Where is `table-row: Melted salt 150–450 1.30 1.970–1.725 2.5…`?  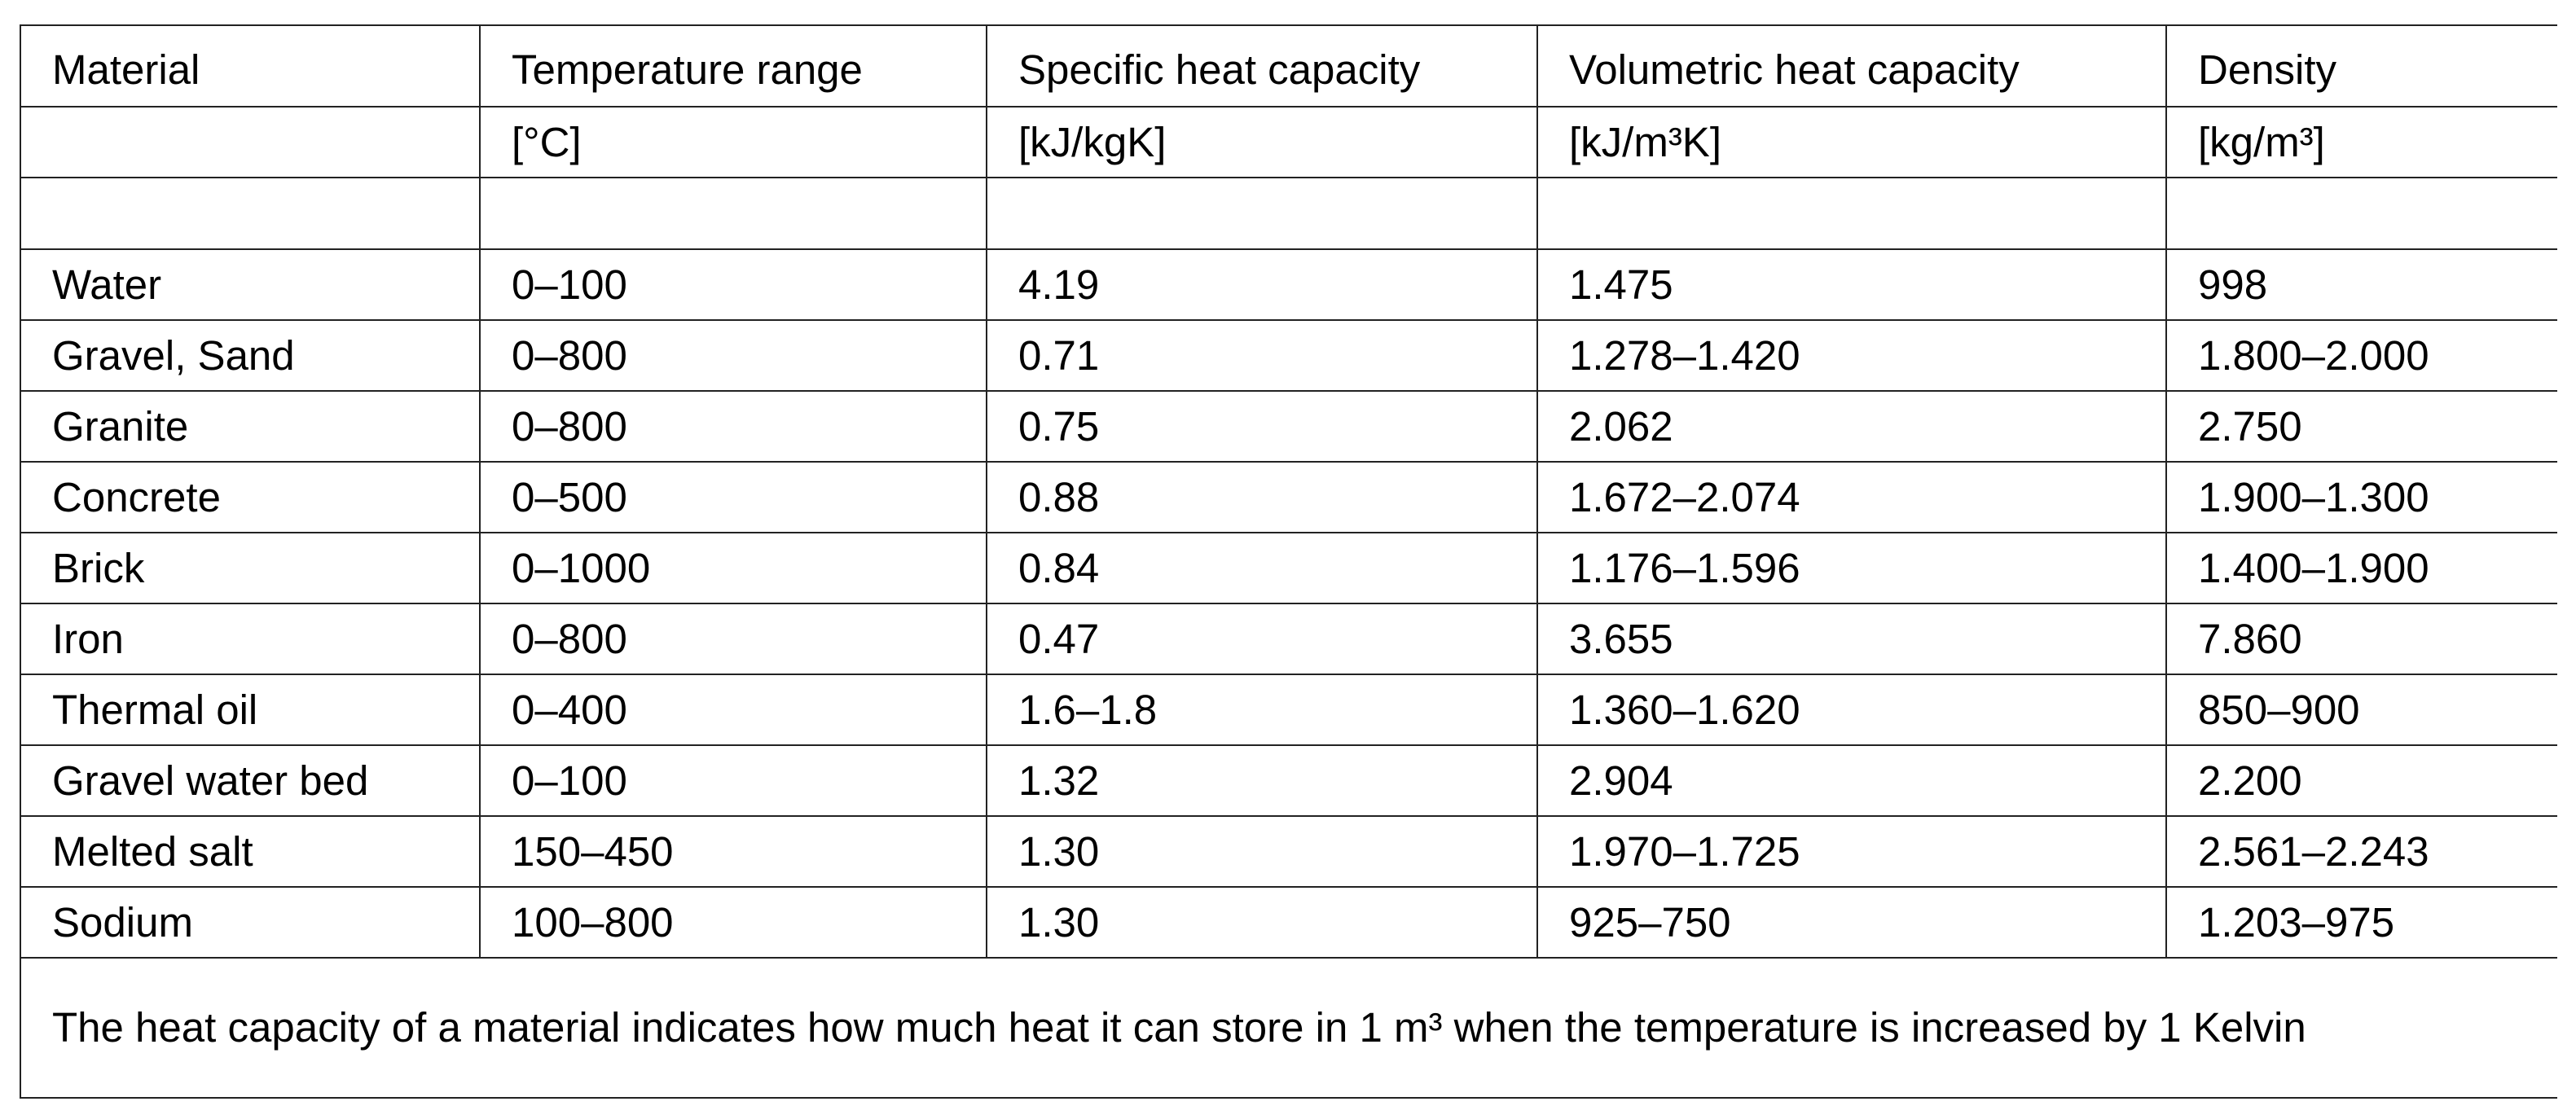 table-row: Melted salt 150–450 1.30 1.970–1.725 2.5… is located at coordinates (1288, 851).